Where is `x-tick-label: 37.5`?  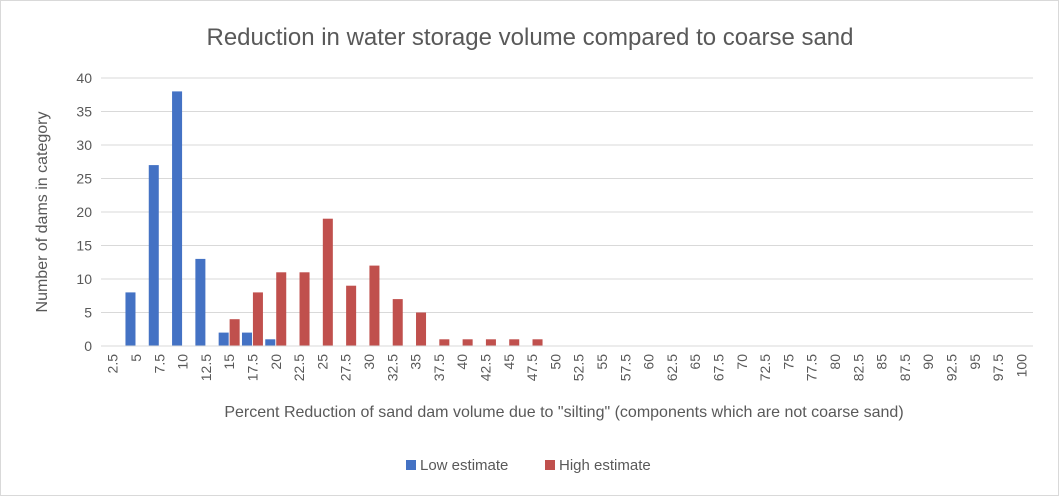 x-tick-label: 37.5 is located at coordinates (439, 367).